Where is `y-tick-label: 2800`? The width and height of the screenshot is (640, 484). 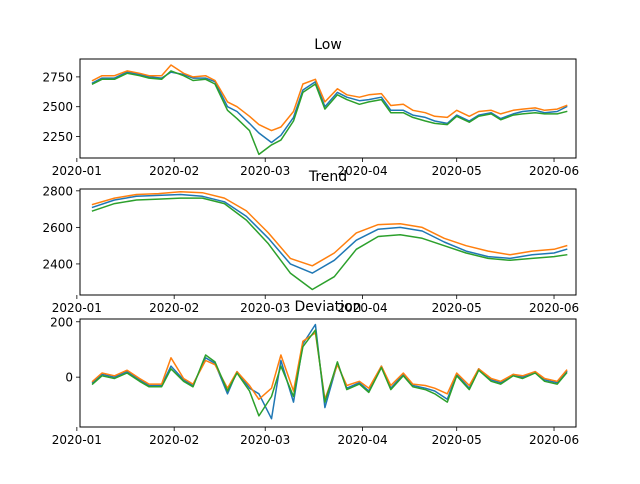
y-tick-label: 2800 is located at coordinates (57, 191).